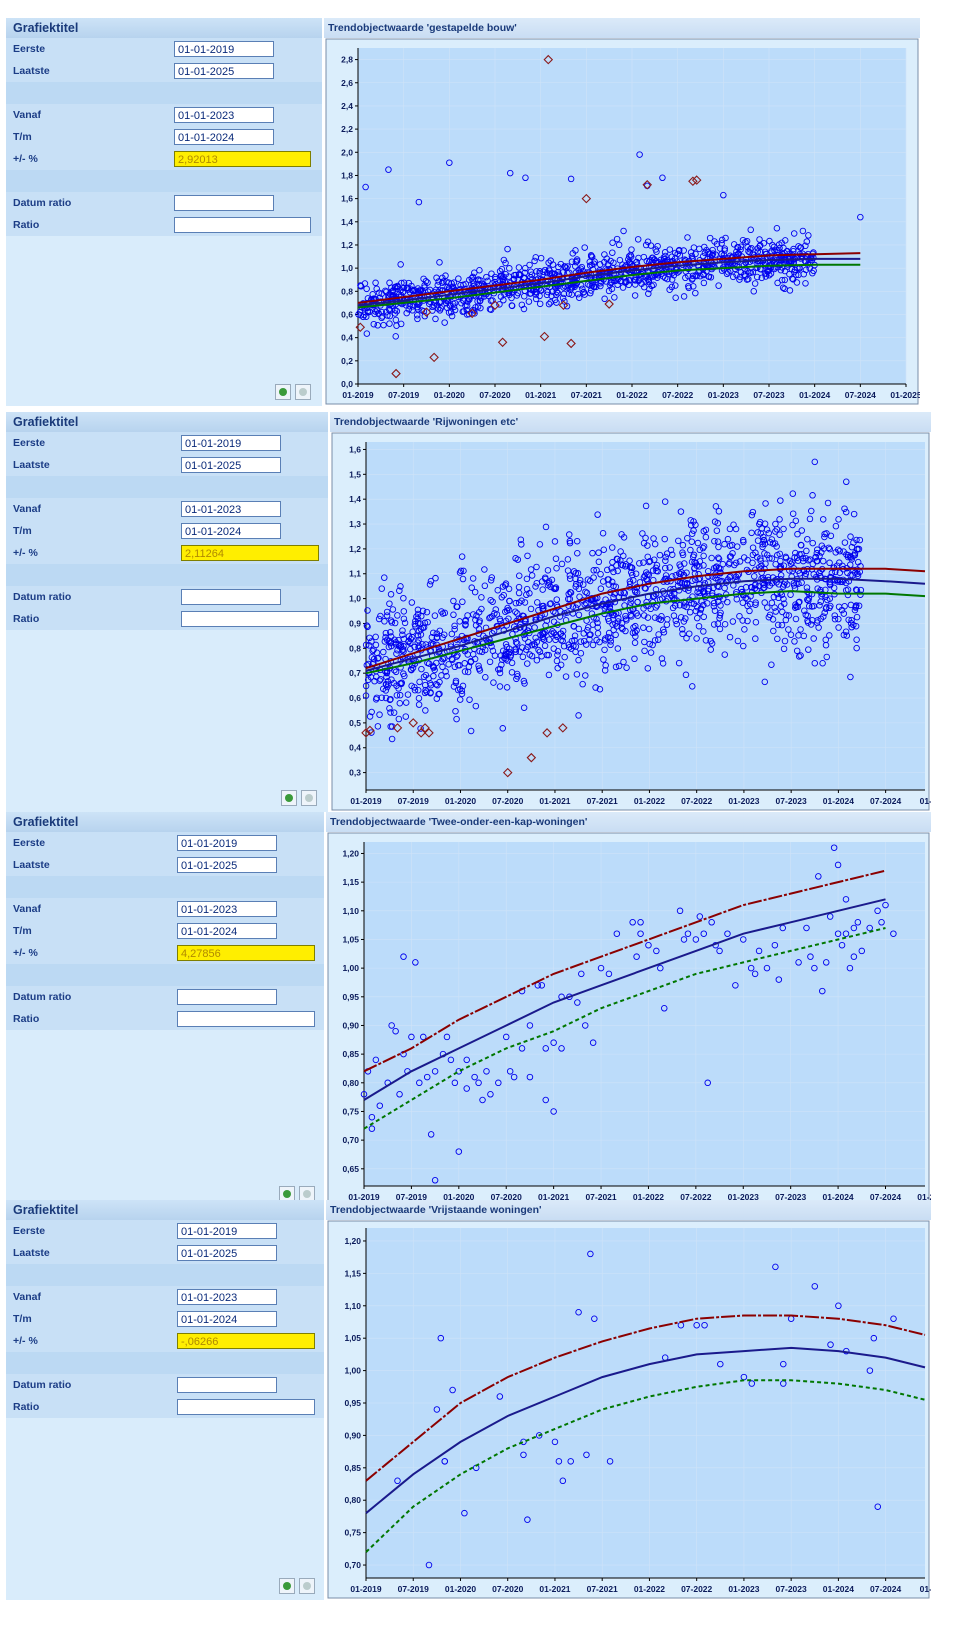  What do you see at coordinates (242, 159) in the screenshot?
I see `pct-input: 2,92013` at bounding box center [242, 159].